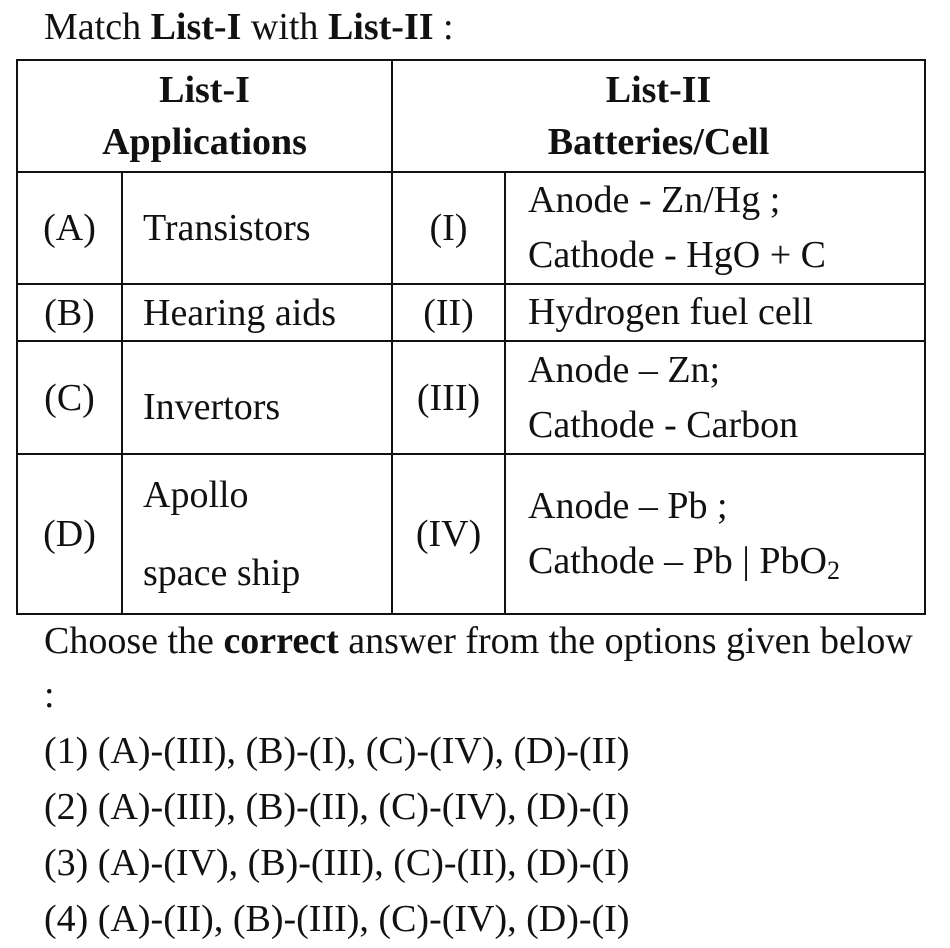  What do you see at coordinates (134, 641) in the screenshot?
I see `instruction-before: Choose the` at bounding box center [134, 641].